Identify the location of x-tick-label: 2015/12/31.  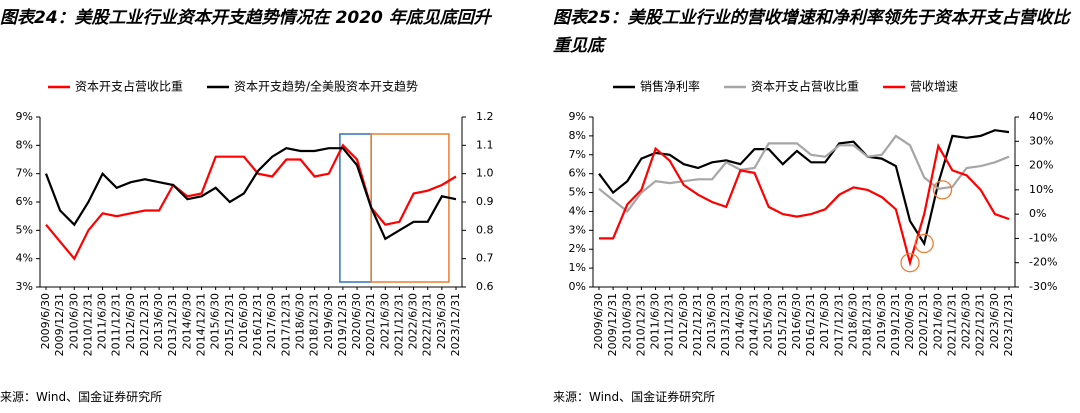
(782, 324).